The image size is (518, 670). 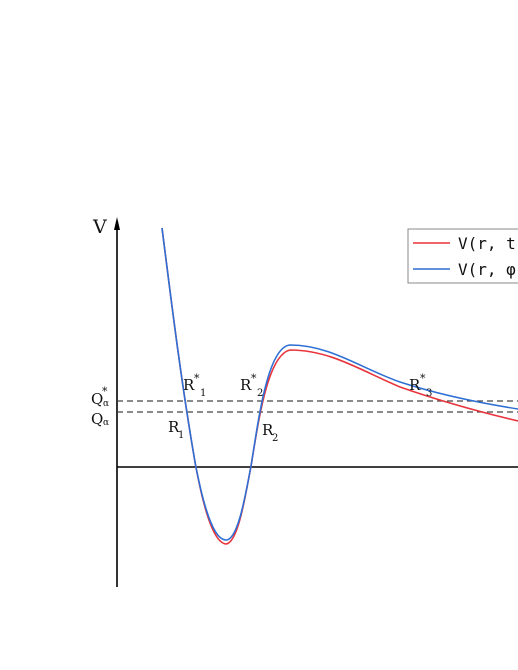 I want to click on y-axis-label: V, so click(x=99, y=227).